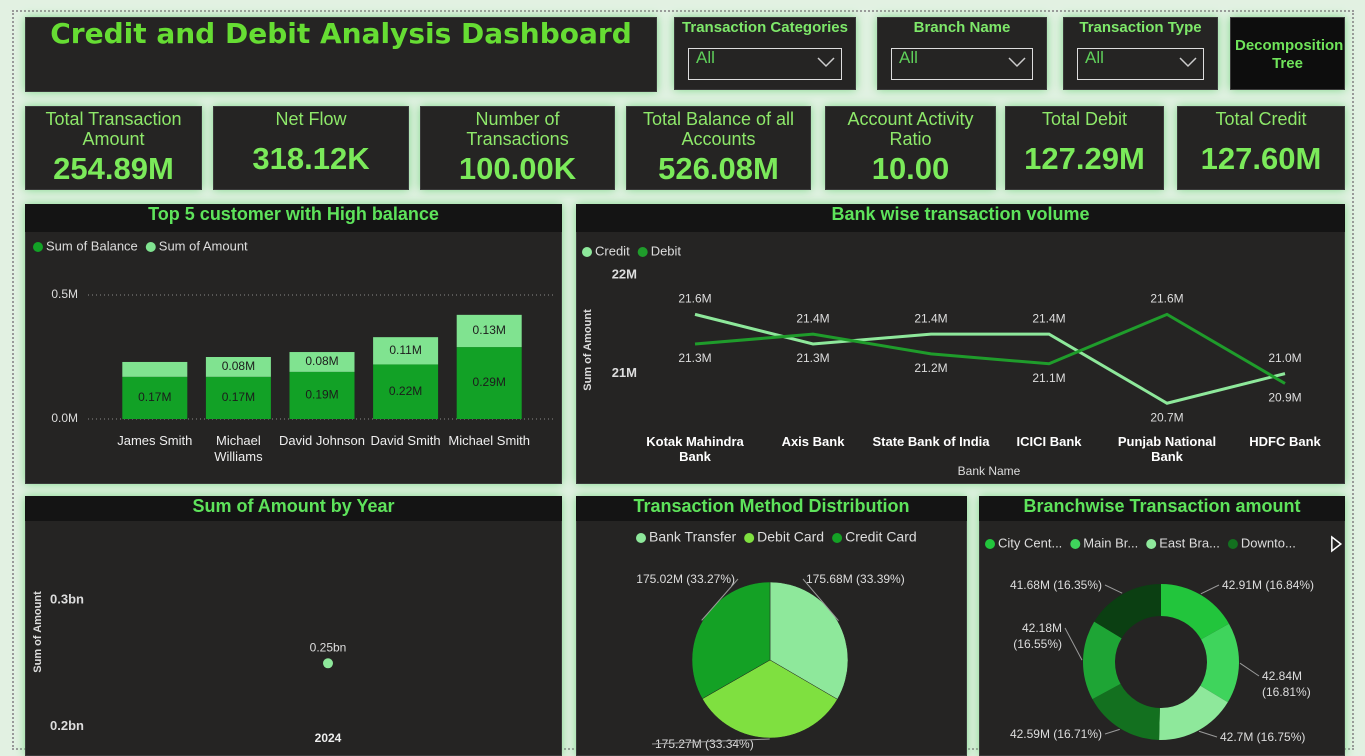  I want to click on kpi-card: Account Activity Ratio 10.00, so click(910, 148).